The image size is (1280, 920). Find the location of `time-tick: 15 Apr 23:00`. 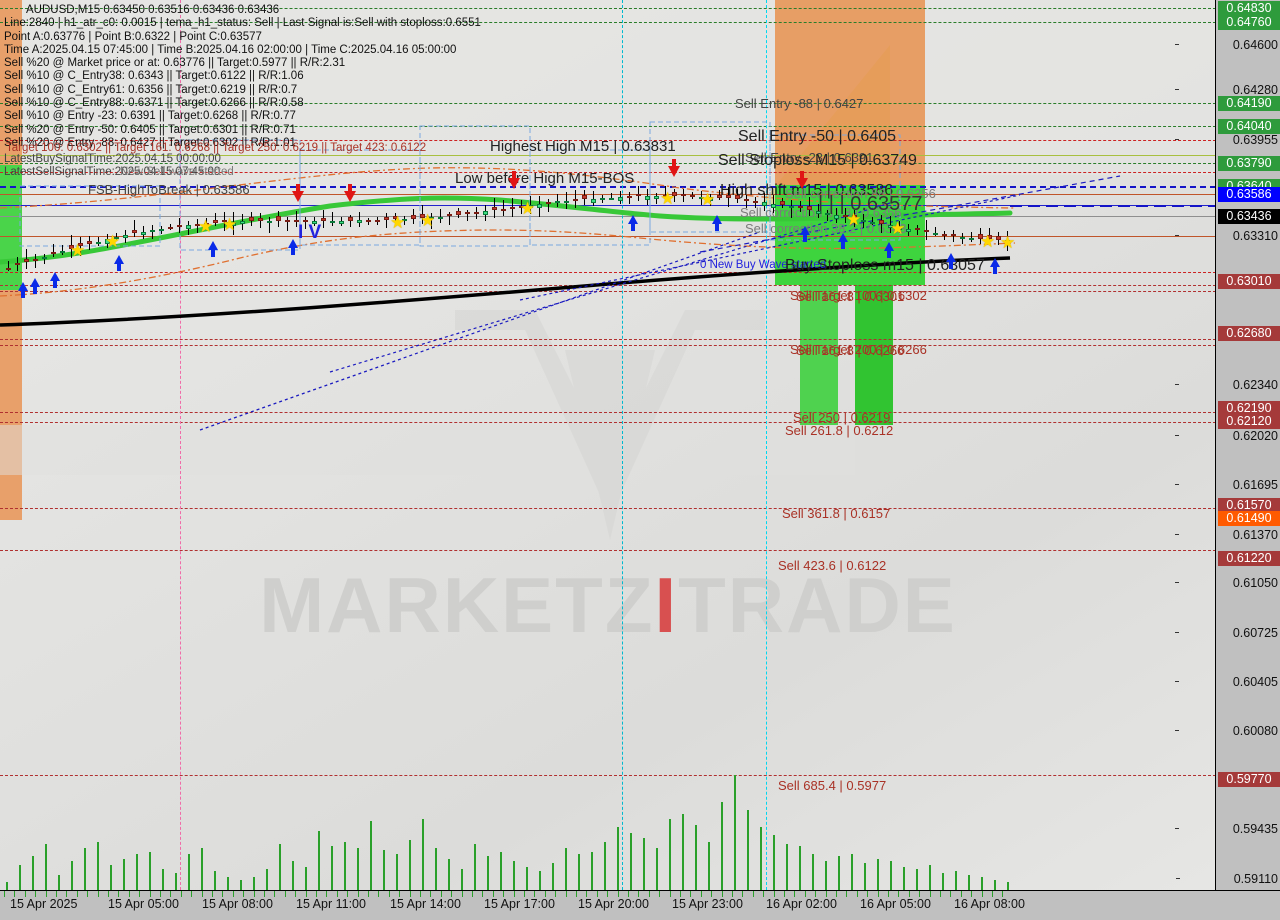

time-tick: 15 Apr 23:00 is located at coordinates (707, 904).